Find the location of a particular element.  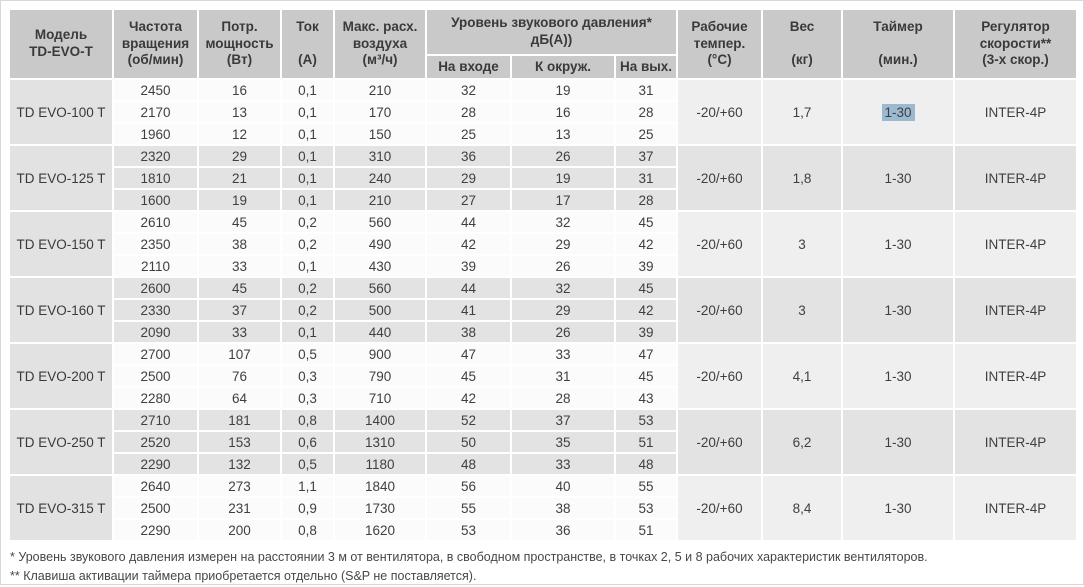

speed-cell: 2090 is located at coordinates (155, 332).